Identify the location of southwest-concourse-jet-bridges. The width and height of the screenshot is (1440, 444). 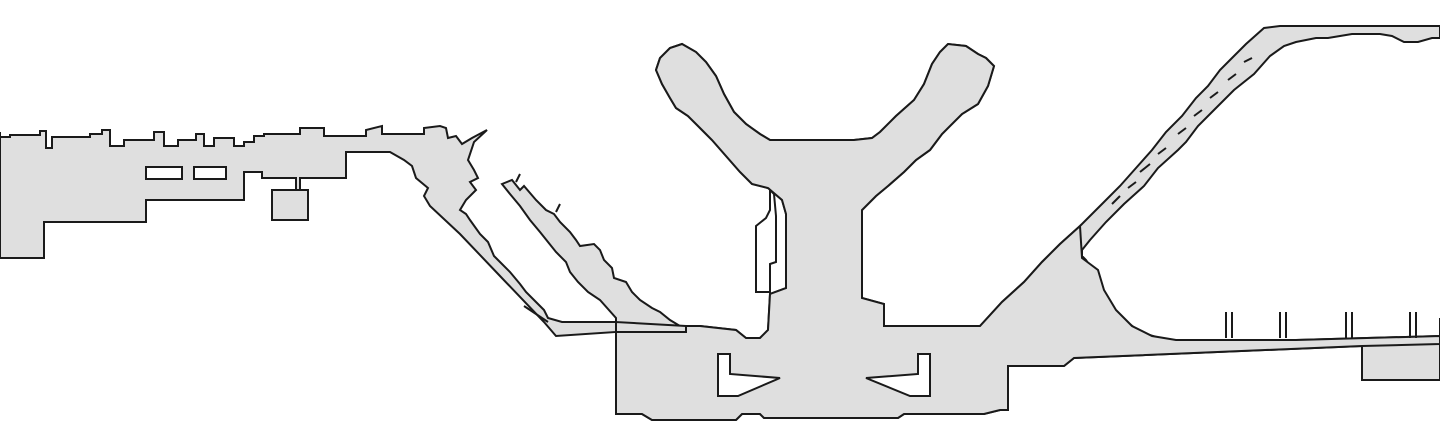
(538, 248).